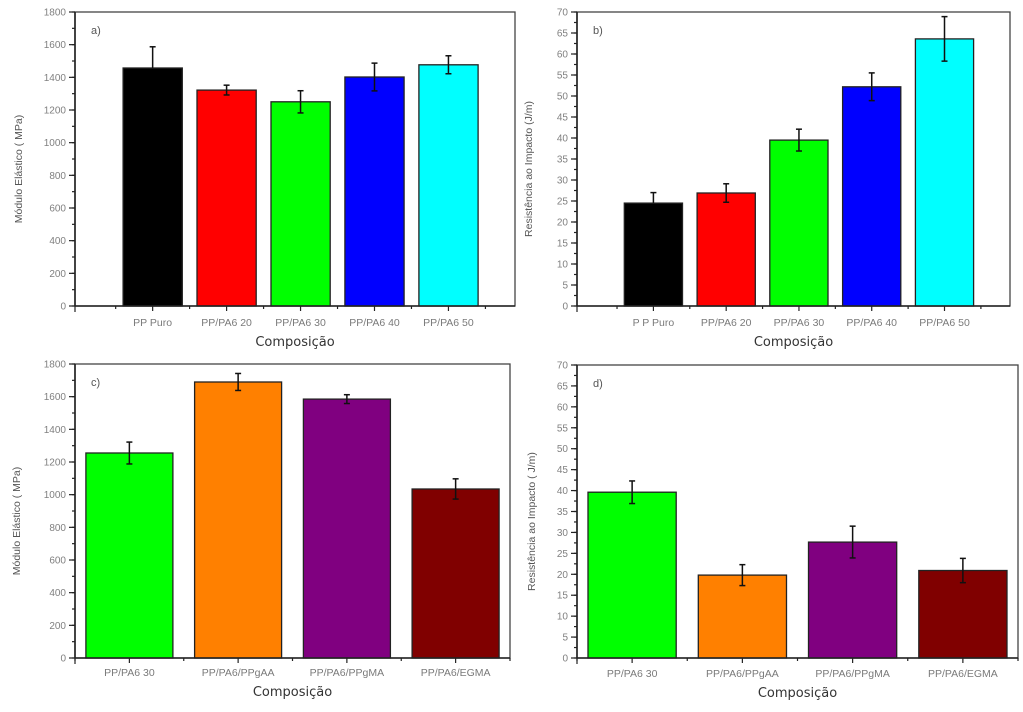 This screenshot has width=1023, height=712. What do you see at coordinates (963, 614) in the screenshot?
I see `bar-pp-pa6-egma` at bounding box center [963, 614].